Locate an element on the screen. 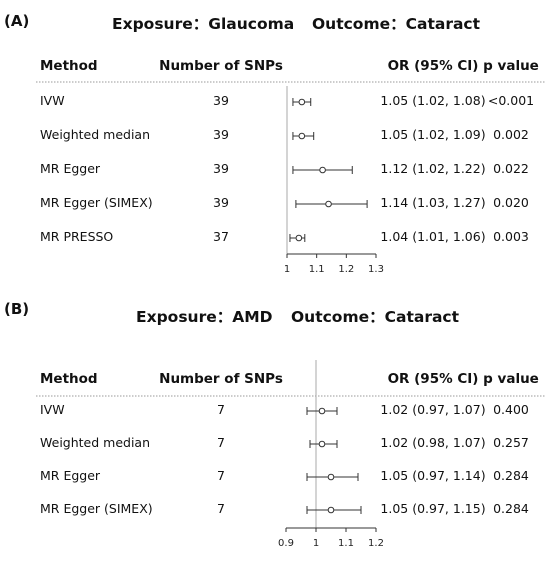 The image size is (550, 570). row-or-text: 1.02 (0.98, 1.07) is located at coordinates (433, 442).